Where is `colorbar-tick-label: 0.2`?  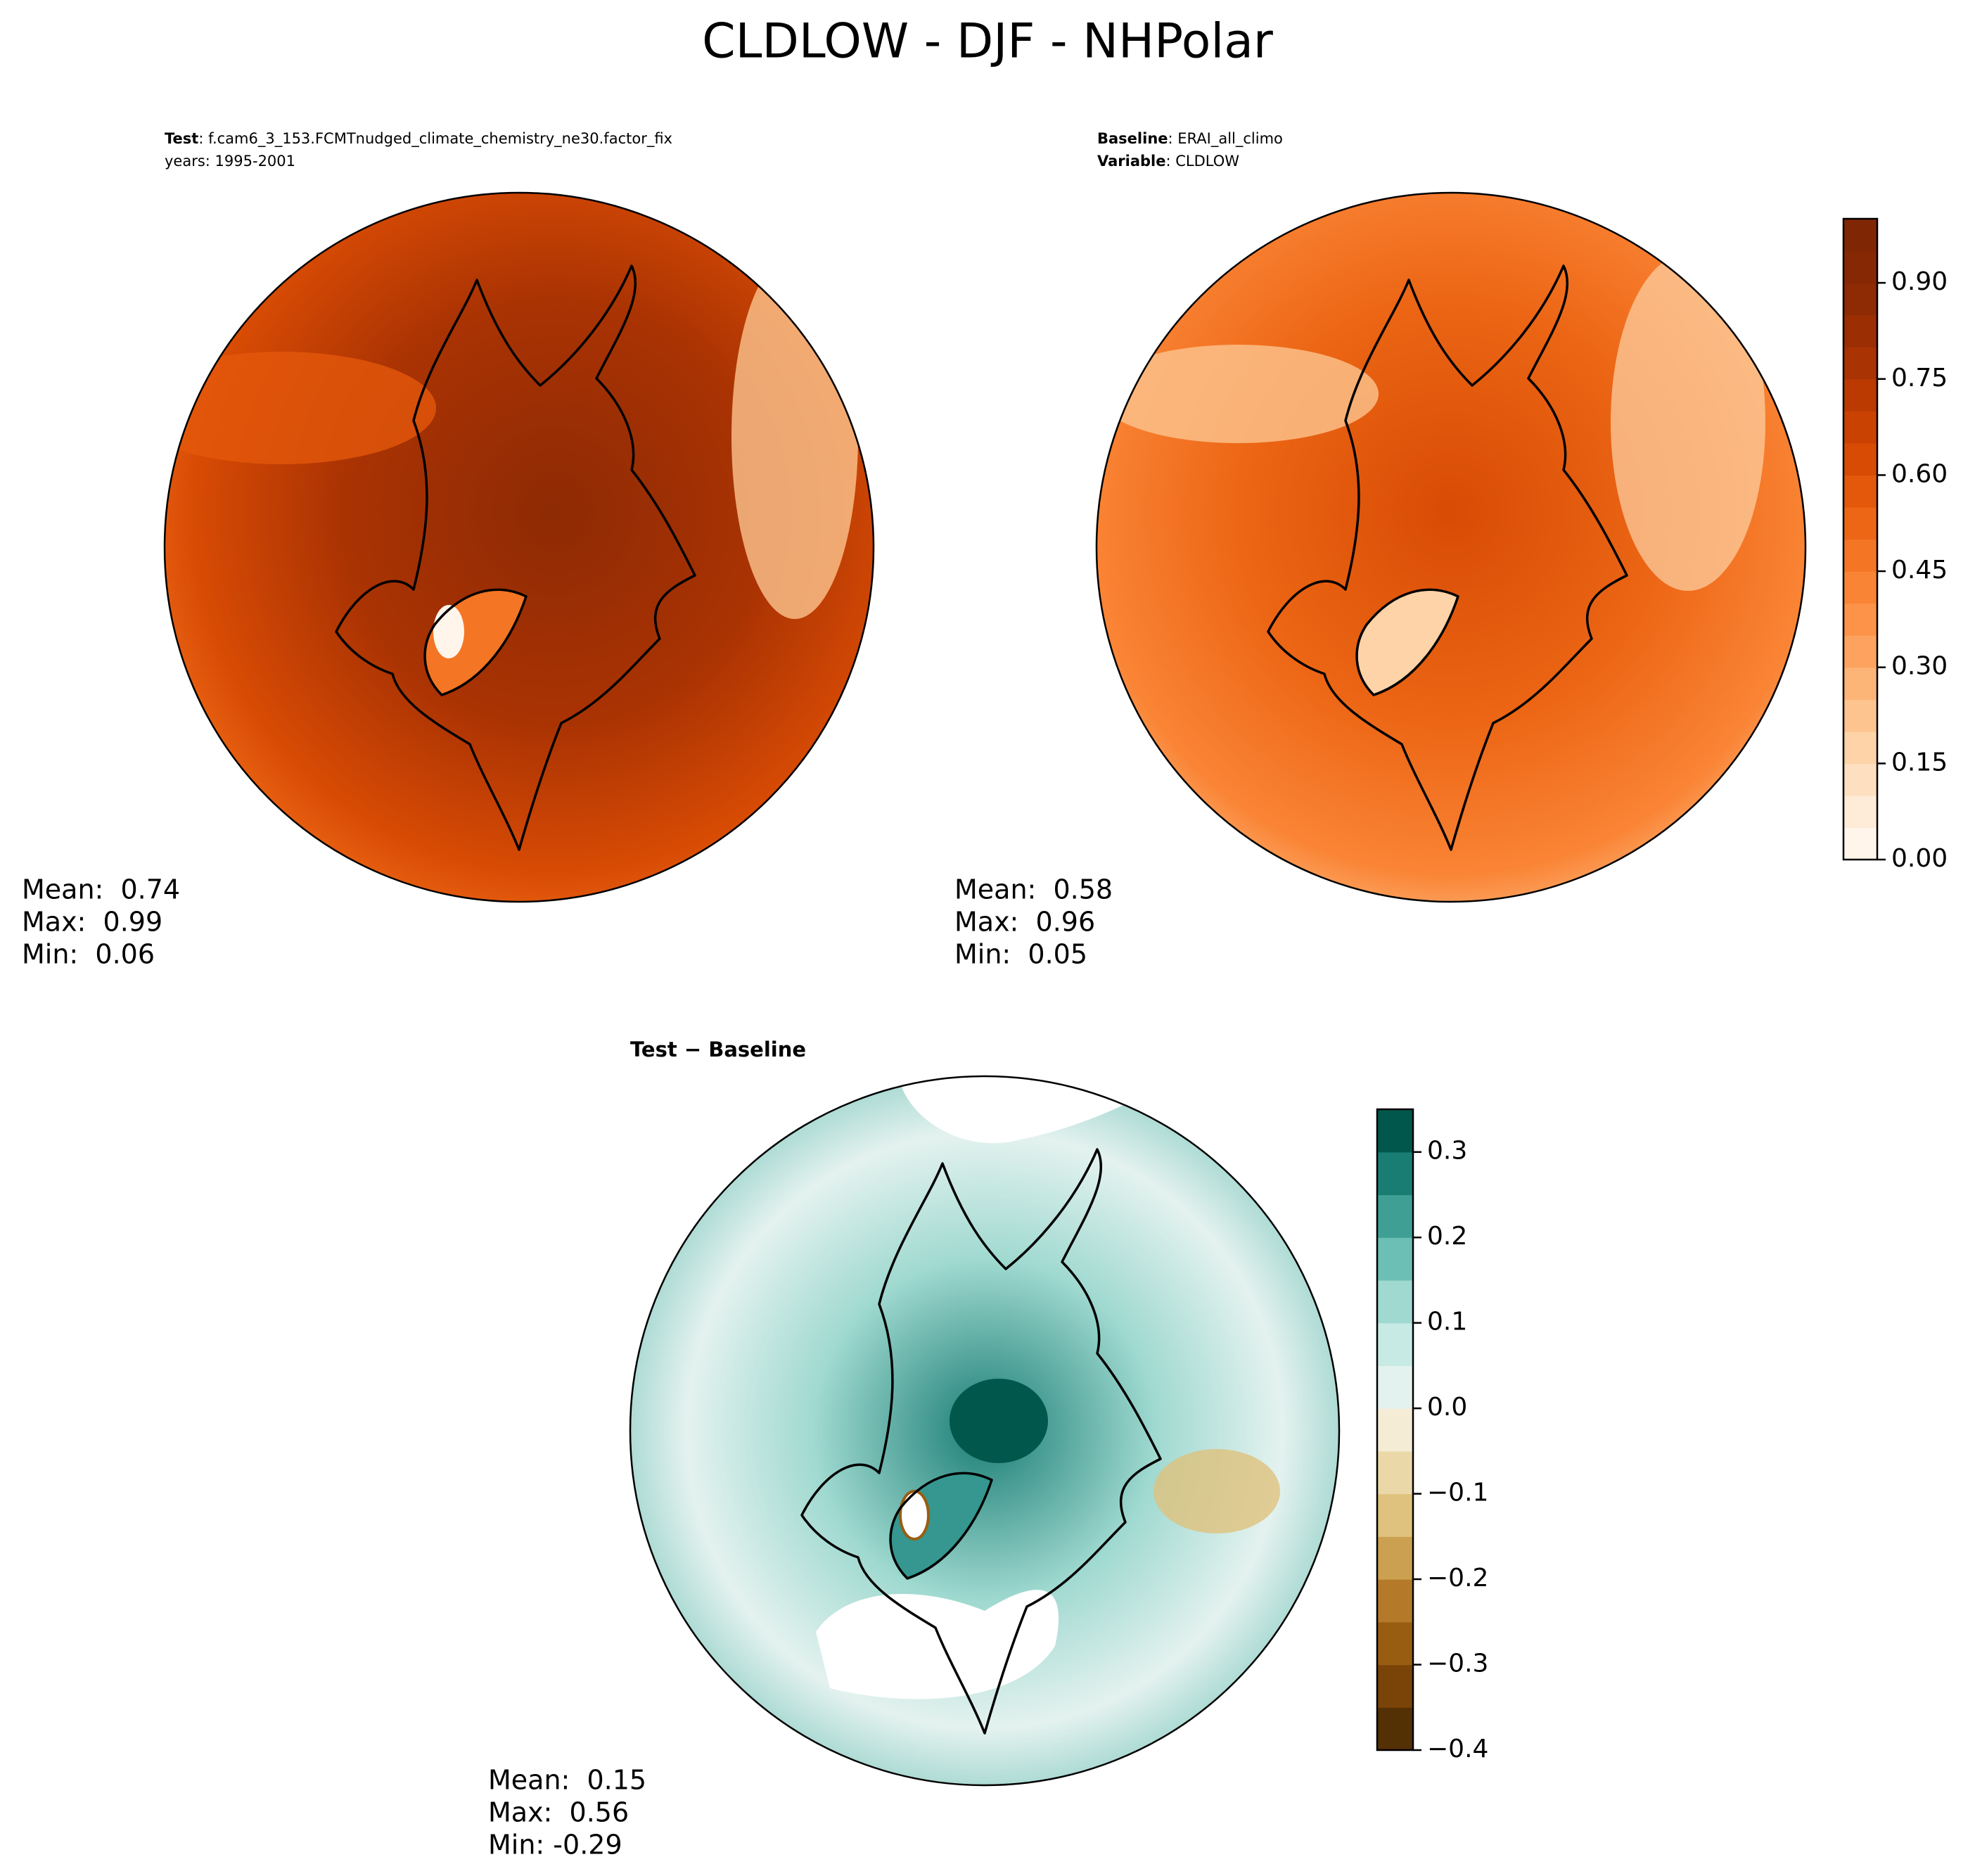 colorbar-tick-label: 0.2 is located at coordinates (1447, 1236).